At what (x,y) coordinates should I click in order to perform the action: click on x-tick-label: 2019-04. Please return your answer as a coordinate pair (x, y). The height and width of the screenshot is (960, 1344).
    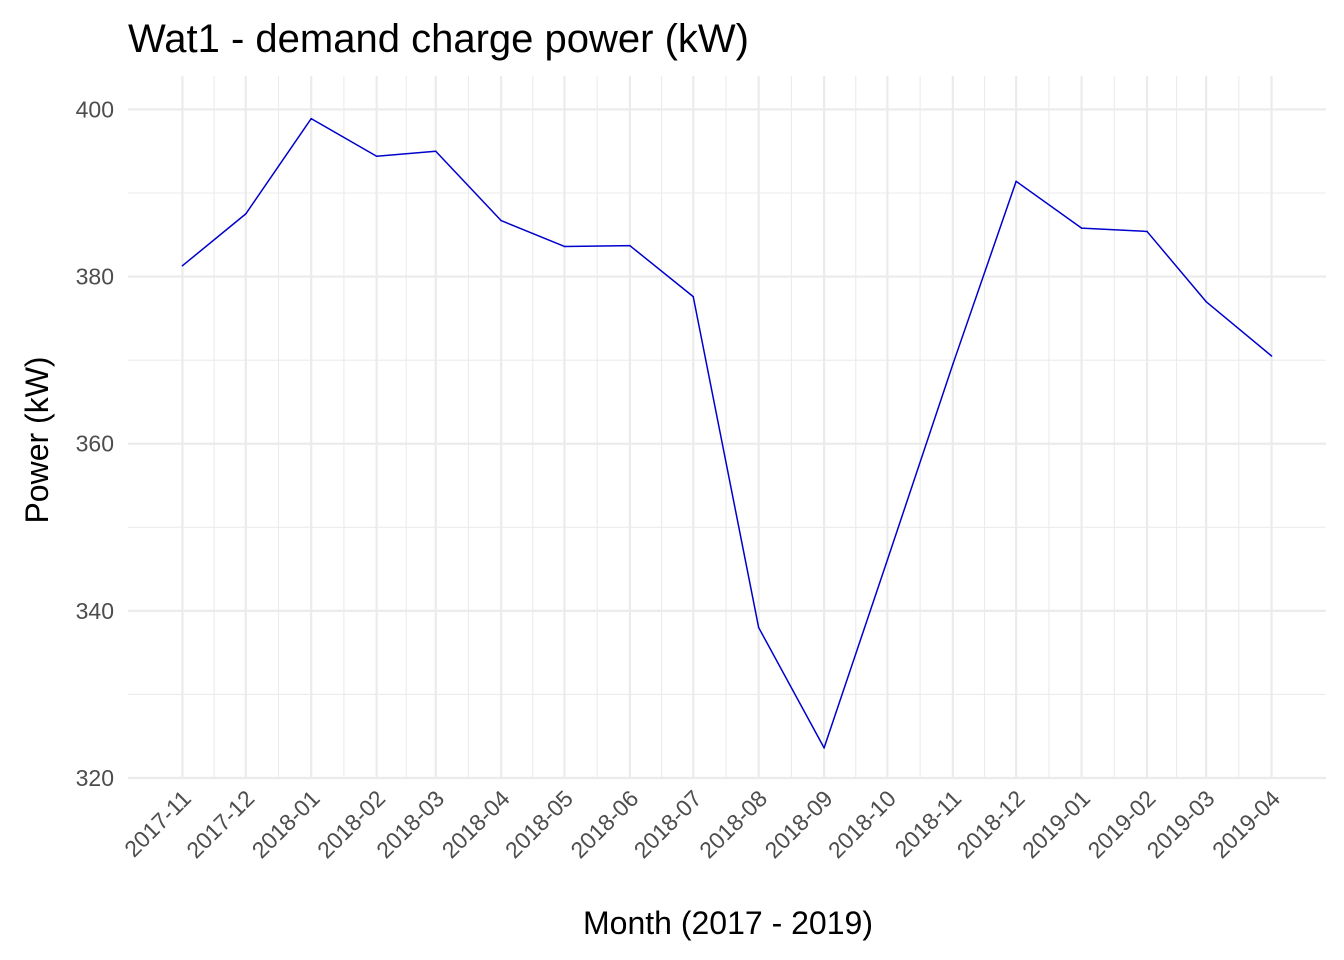
    Looking at the image, I should click on (1246, 824).